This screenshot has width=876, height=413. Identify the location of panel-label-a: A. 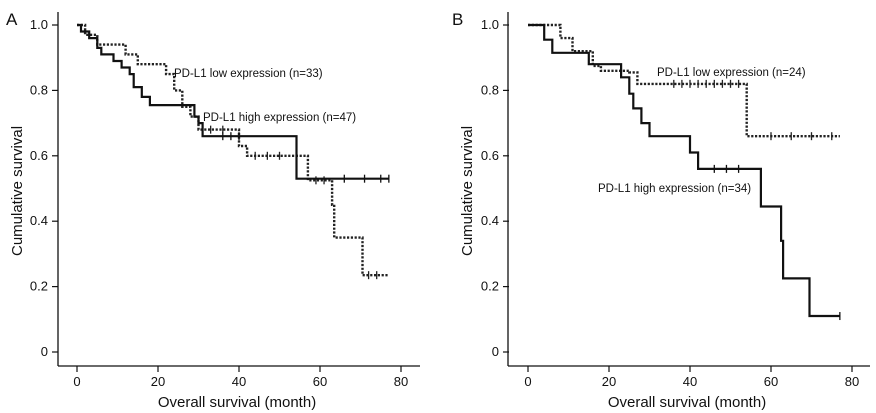
(12, 19).